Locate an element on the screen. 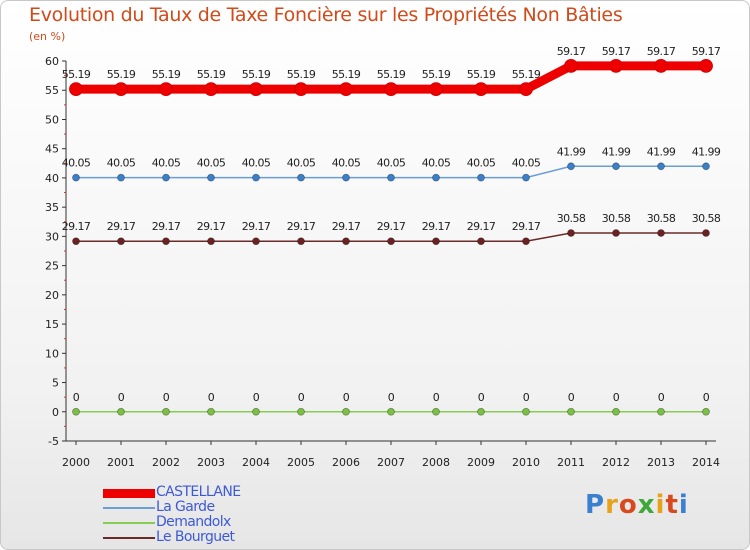 This screenshot has width=750, height=550. logo-letter: o is located at coordinates (628, 505).